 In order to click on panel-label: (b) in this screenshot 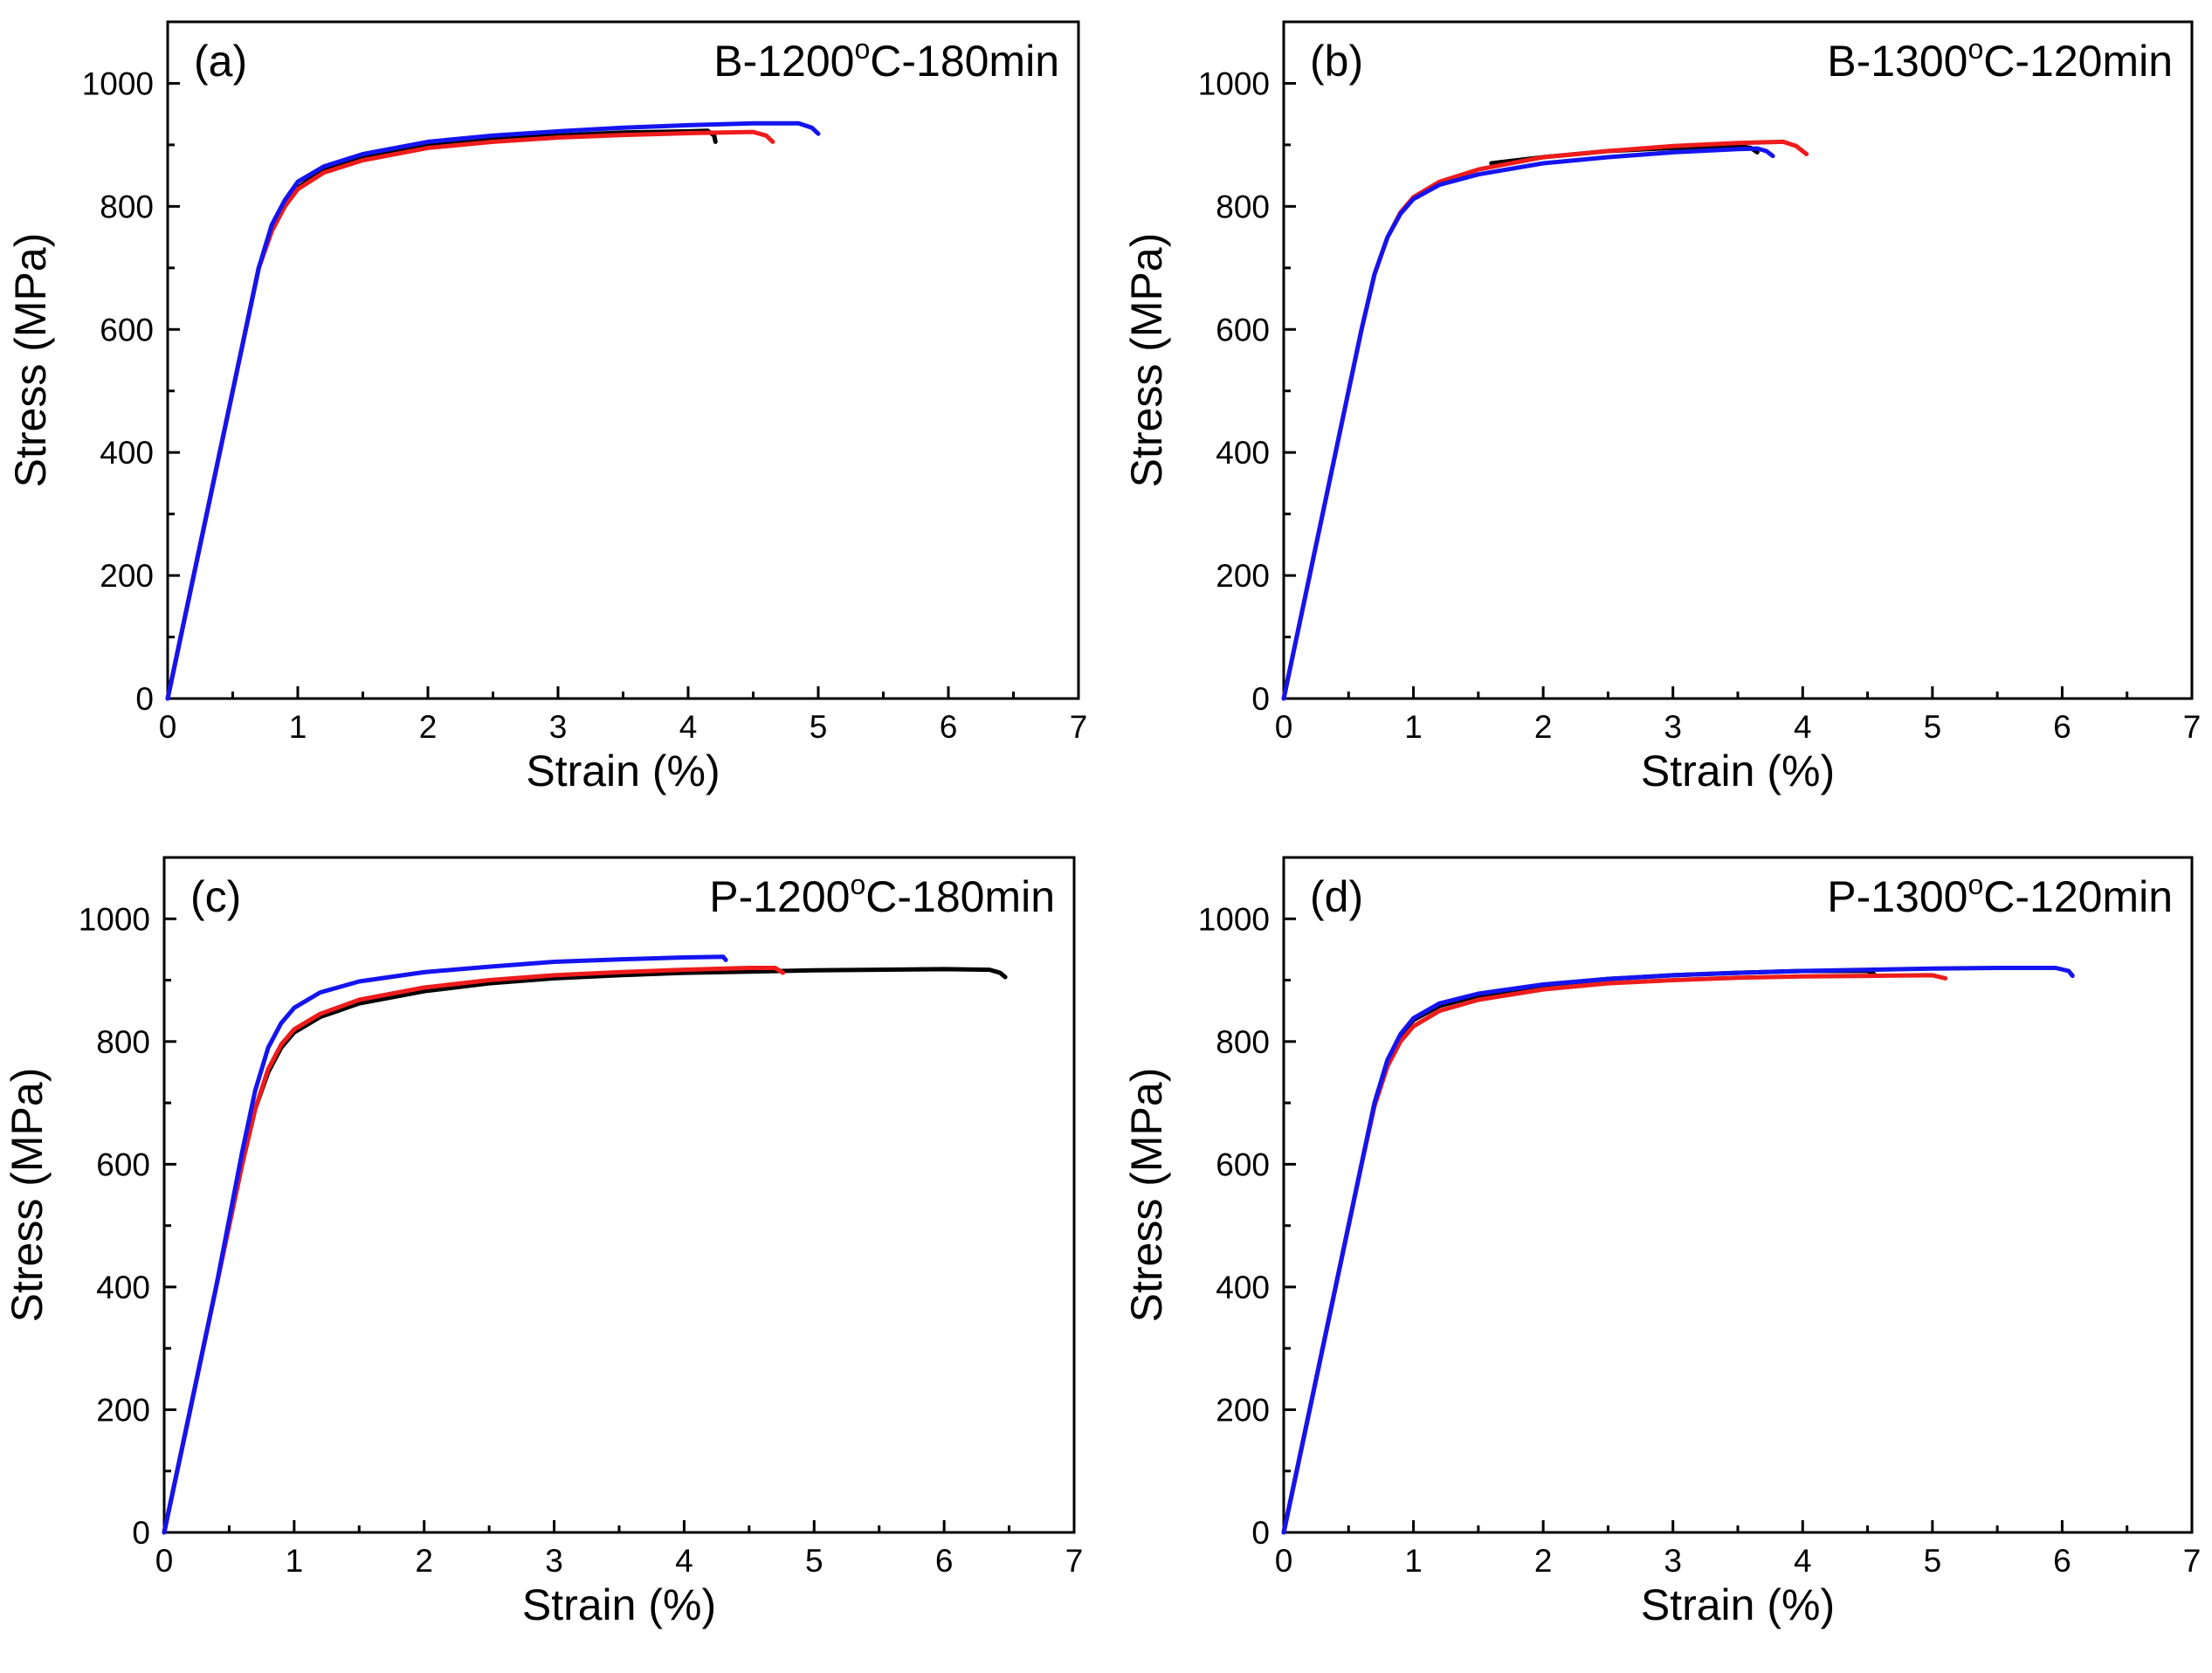, I will do `click(1336, 62)`.